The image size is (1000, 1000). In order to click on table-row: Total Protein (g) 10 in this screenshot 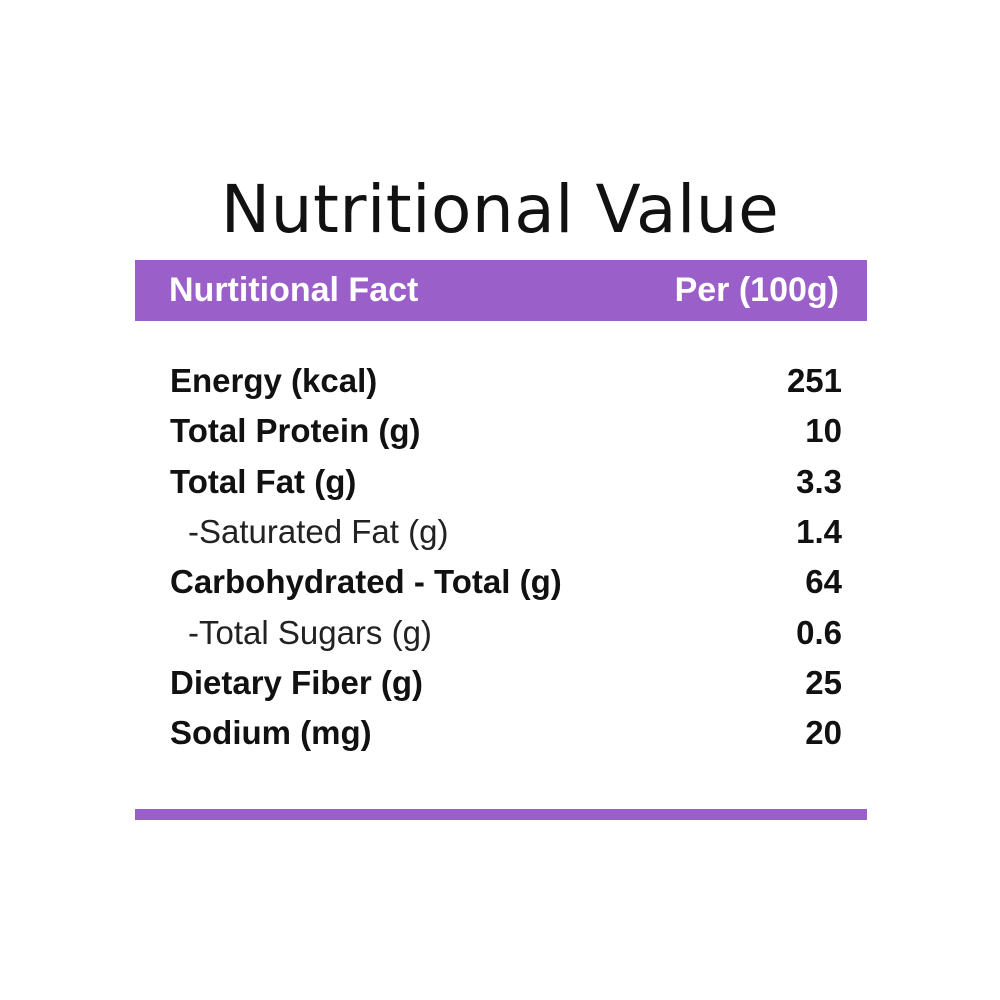, I will do `click(506, 431)`.